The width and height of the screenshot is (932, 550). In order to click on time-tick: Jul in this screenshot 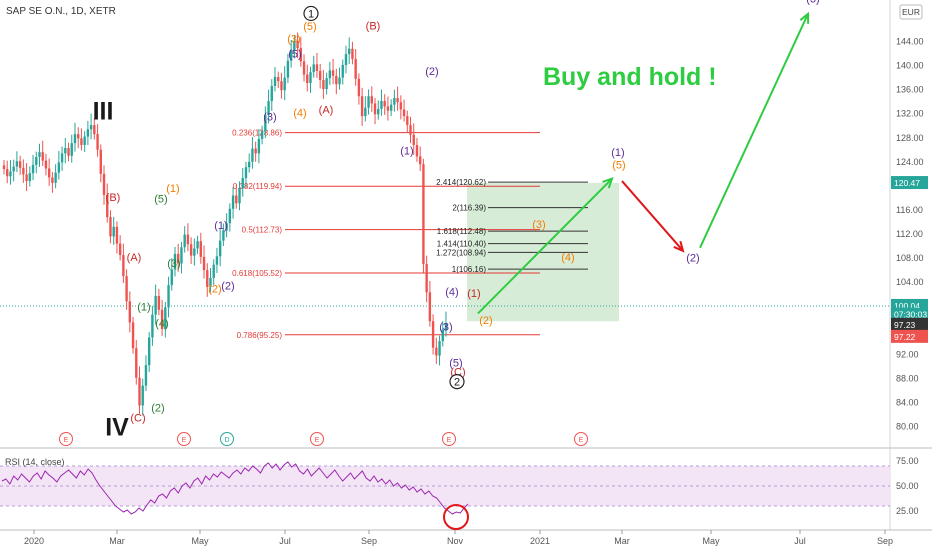, I will do `click(285, 541)`.